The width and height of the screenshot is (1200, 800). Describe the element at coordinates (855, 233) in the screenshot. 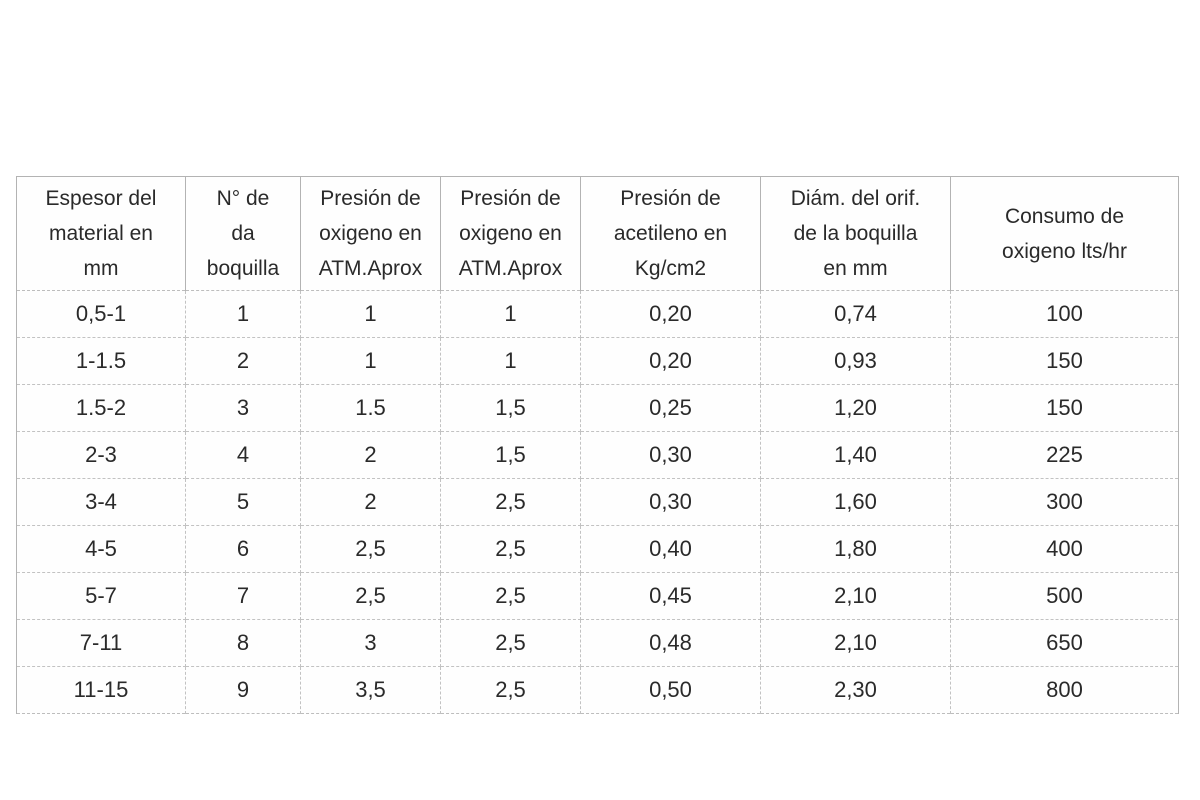

I see `column-header-orifice-diameter: Diám. del orif. de la boquilla en mm` at that location.